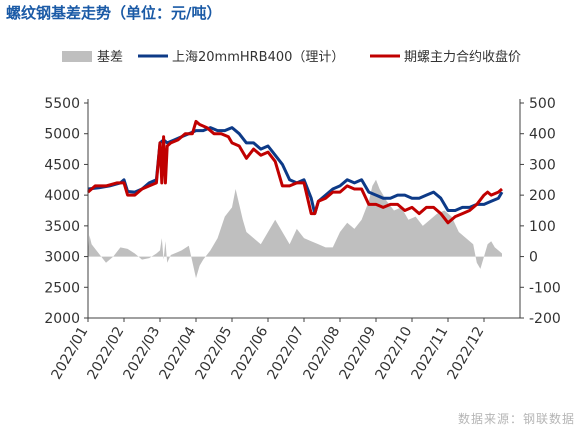 This screenshot has width=585, height=433. Describe the element at coordinates (542, 196) in the screenshot. I see `y-right-tick-label: 200` at that location.